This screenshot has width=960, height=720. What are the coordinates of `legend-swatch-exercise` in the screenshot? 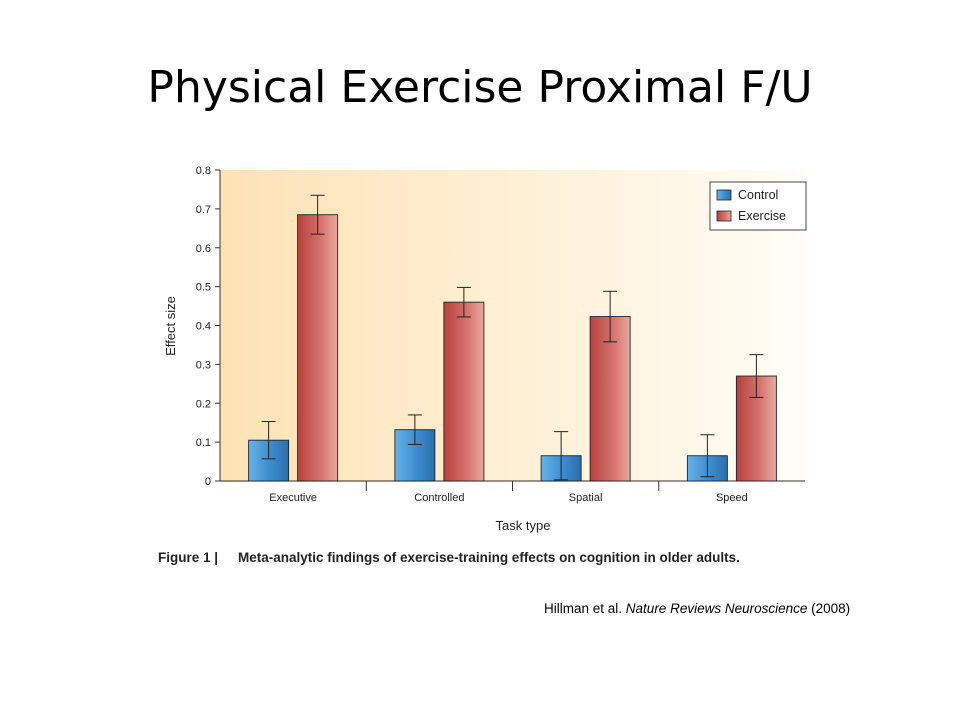 It's located at (724, 216).